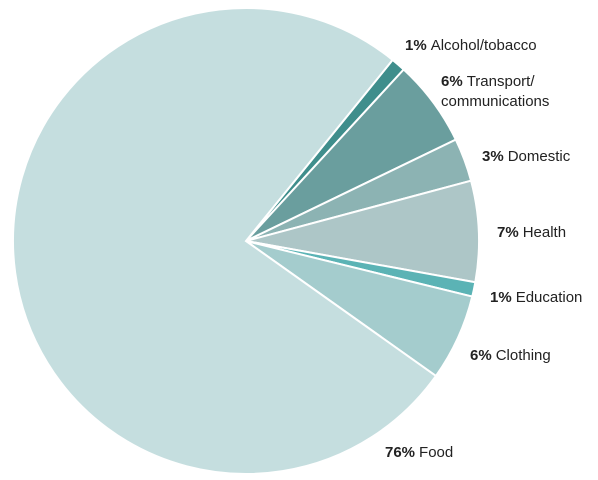 The width and height of the screenshot is (598, 480). I want to click on slice-label: 1% Alcohol/tobacco, so click(471, 46).